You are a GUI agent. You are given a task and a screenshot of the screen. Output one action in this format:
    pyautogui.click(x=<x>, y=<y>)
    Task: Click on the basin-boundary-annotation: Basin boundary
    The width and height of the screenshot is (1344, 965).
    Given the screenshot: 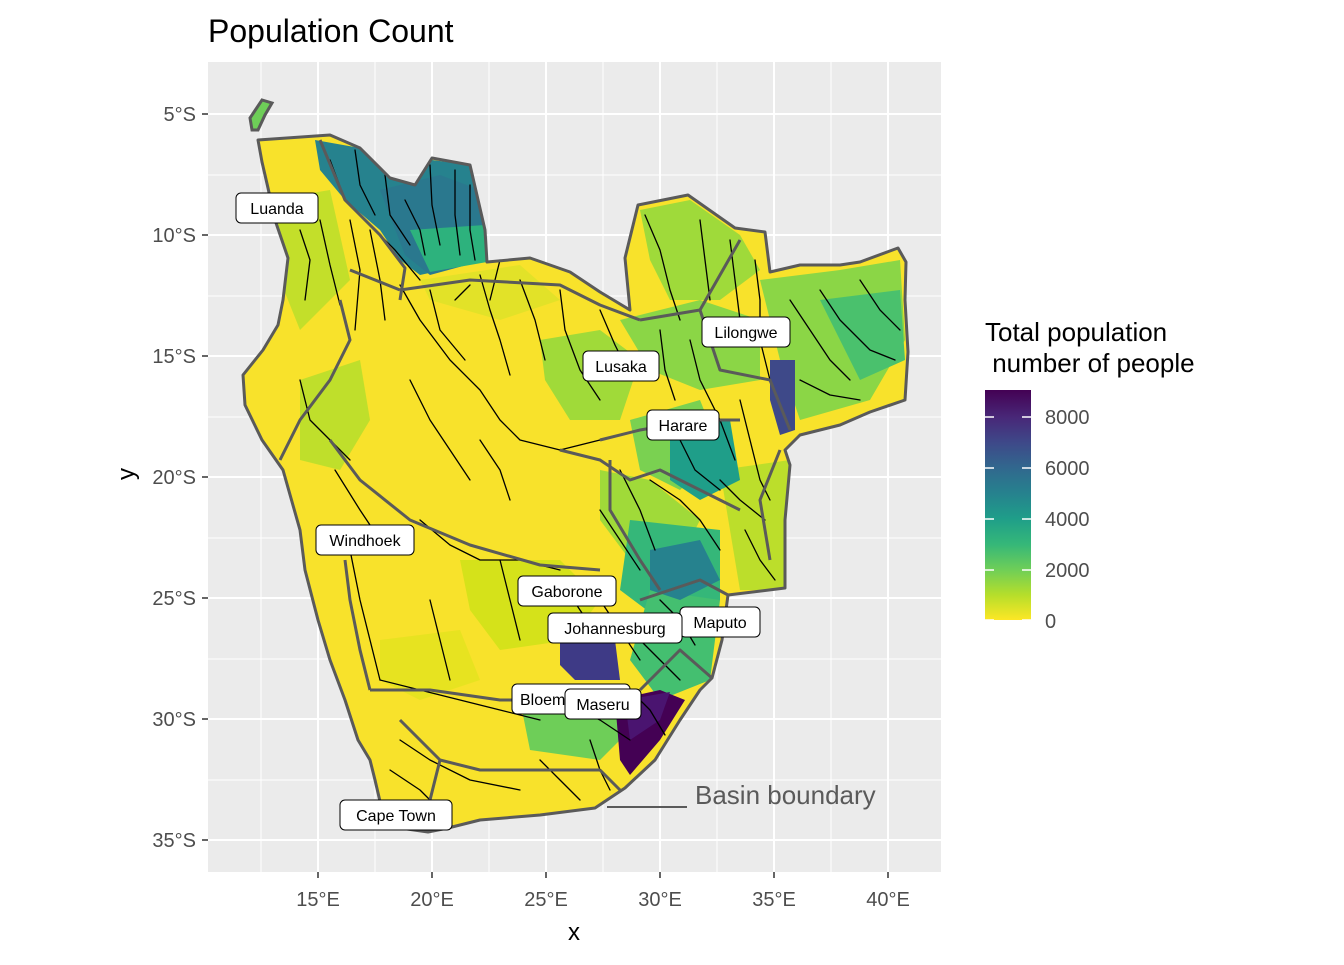 What is the action you would take?
    pyautogui.click(x=741, y=795)
    